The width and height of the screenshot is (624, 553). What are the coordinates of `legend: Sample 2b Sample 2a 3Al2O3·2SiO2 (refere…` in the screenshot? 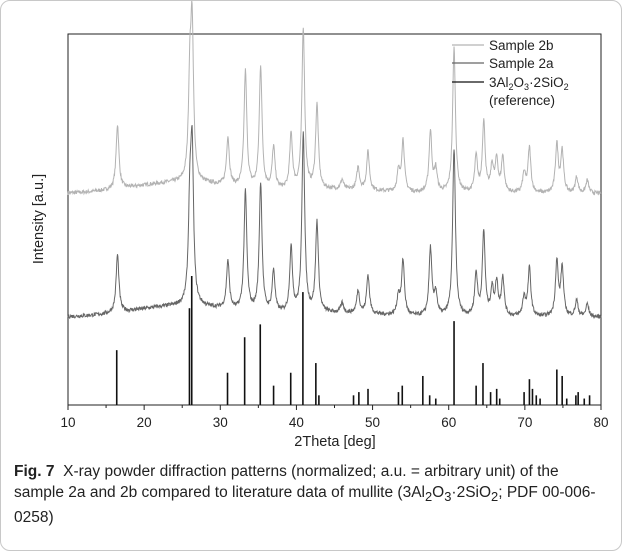 It's located at (510, 73).